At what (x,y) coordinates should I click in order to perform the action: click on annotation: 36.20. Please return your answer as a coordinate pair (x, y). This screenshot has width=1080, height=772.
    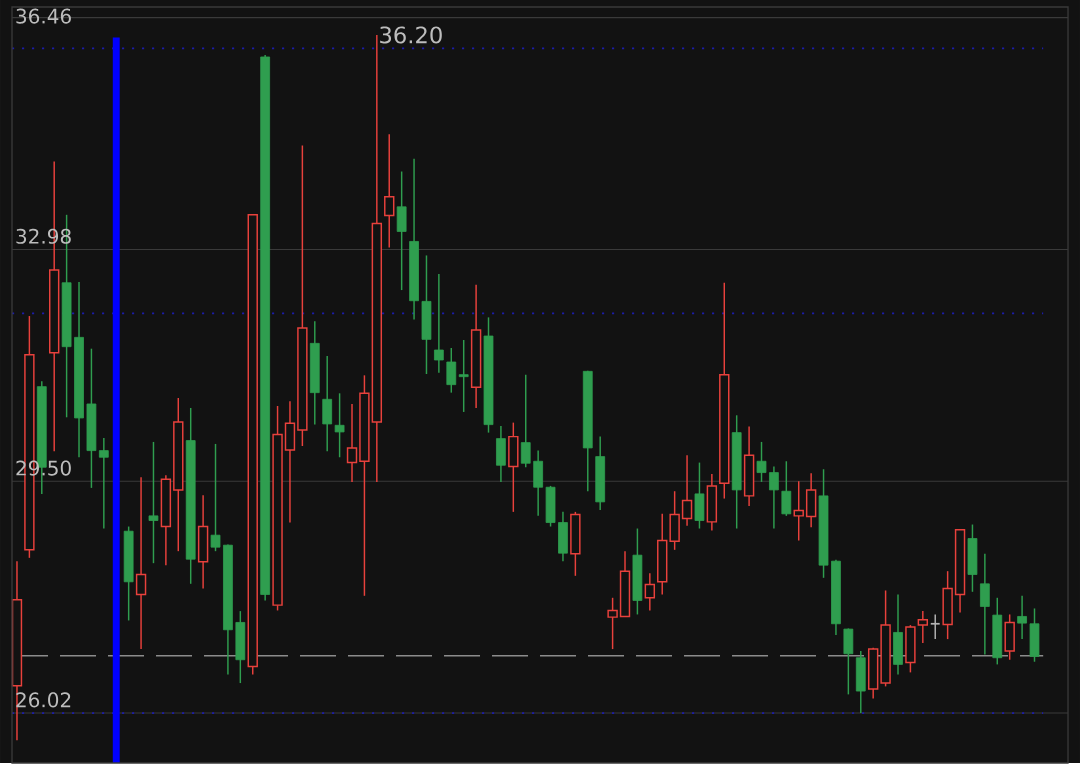
    Looking at the image, I should click on (411, 35).